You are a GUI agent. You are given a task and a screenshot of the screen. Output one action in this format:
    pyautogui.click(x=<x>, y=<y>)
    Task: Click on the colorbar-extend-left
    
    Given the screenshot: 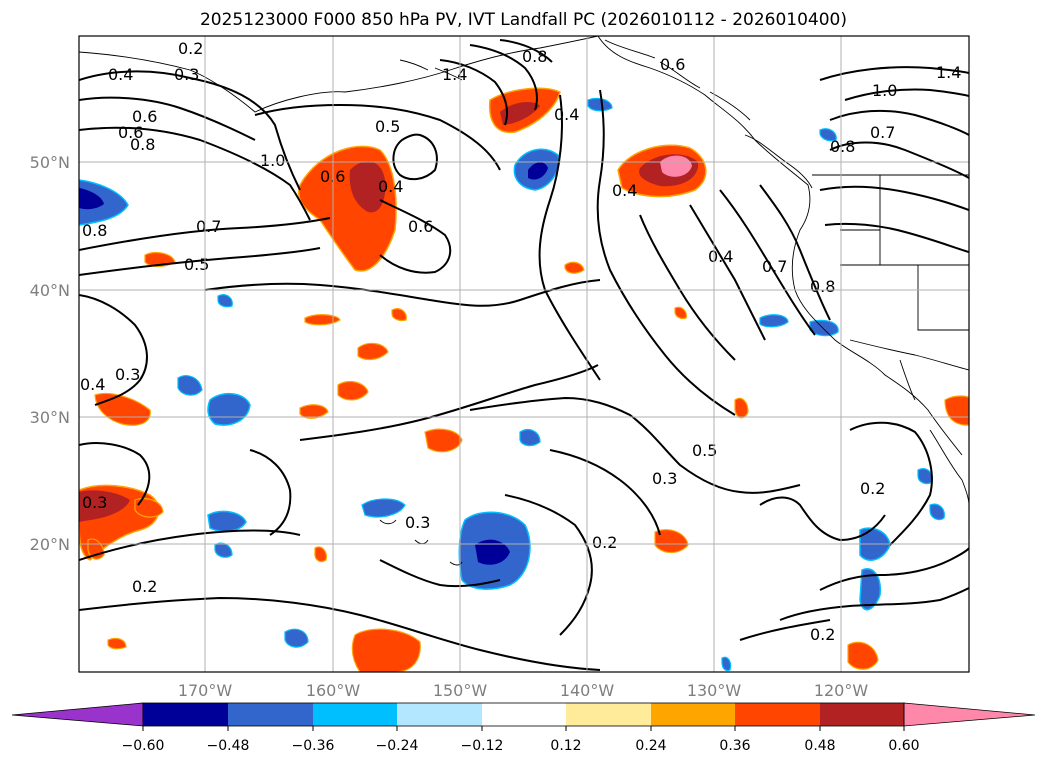 What is the action you would take?
    pyautogui.click(x=77, y=714)
    